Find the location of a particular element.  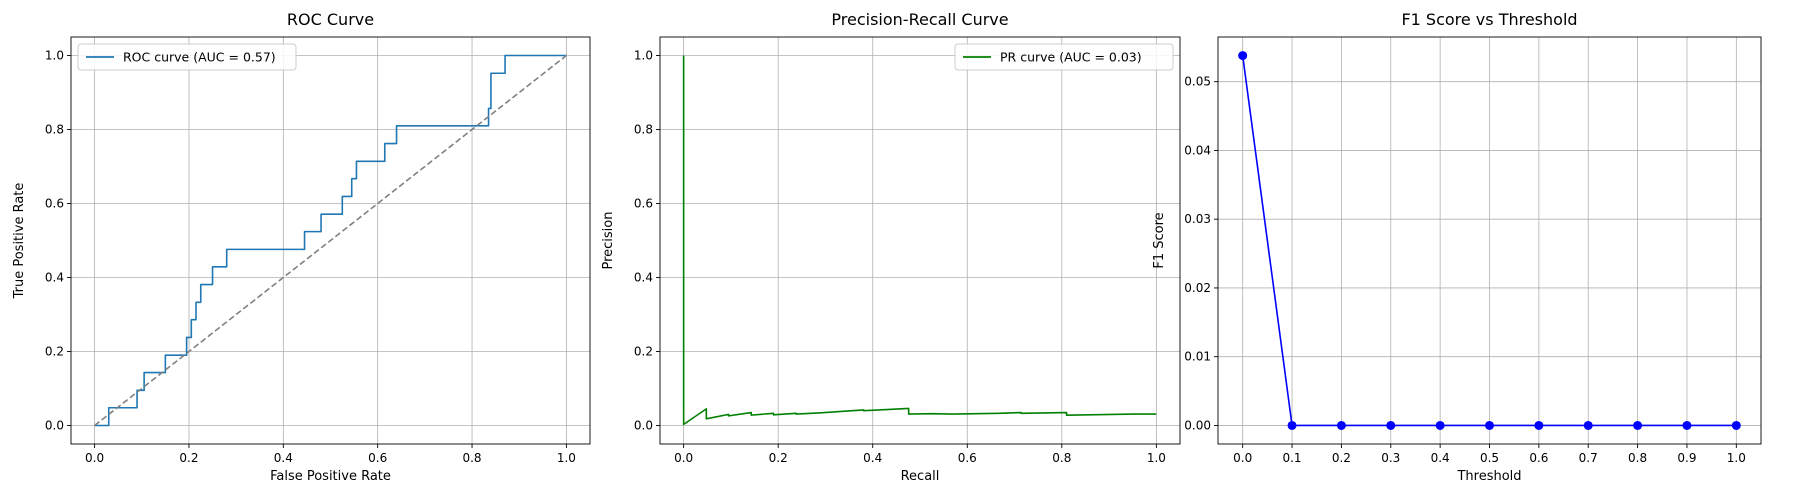

x-axis-label: Threshold is located at coordinates (1488, 476).